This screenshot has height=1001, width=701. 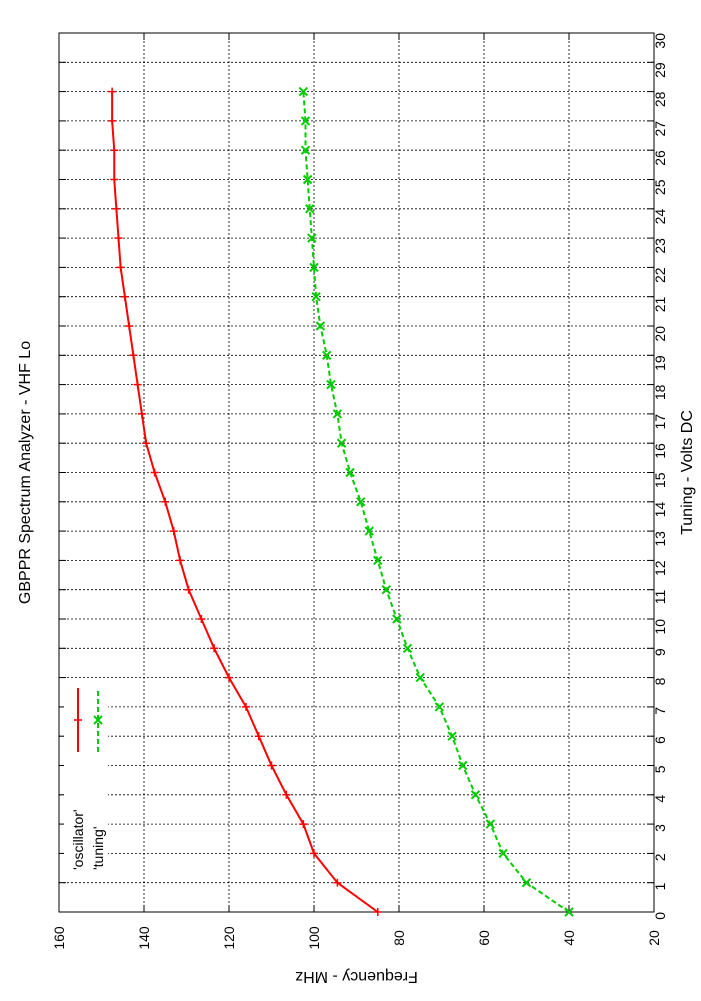 I want to click on tick-label-x: 21, so click(x=660, y=304).